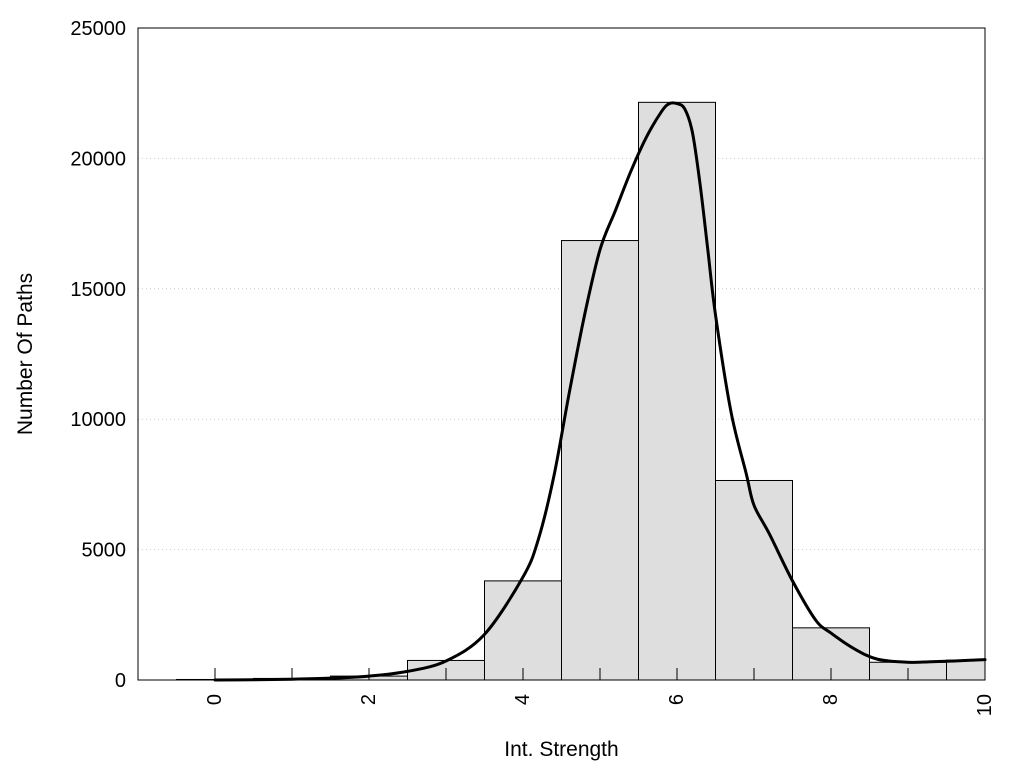 Image resolution: width=1024 pixels, height=768 pixels. What do you see at coordinates (677, 699) in the screenshot?
I see `x-tick-label: 6` at bounding box center [677, 699].